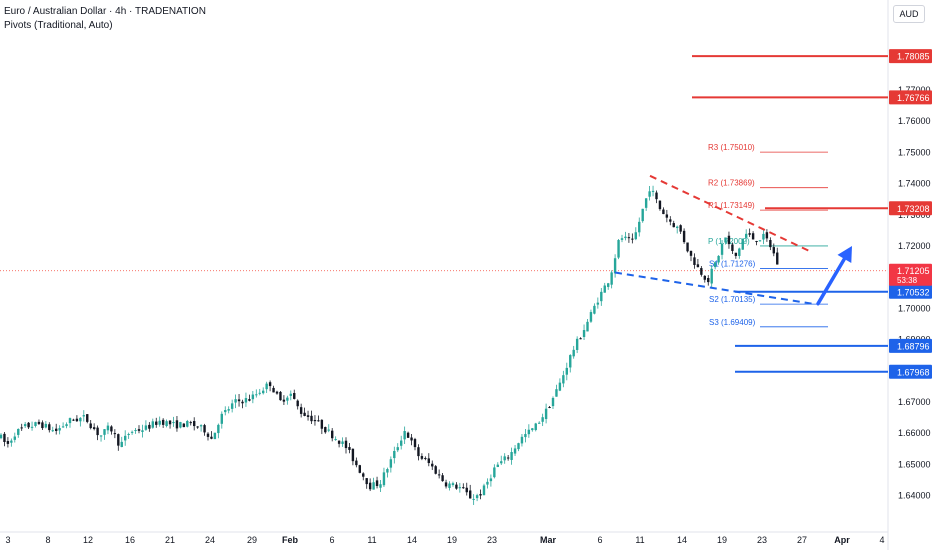 The image size is (932, 555). What do you see at coordinates (914, 308) in the screenshot?
I see `y-tick-label: 1.70000` at bounding box center [914, 308].